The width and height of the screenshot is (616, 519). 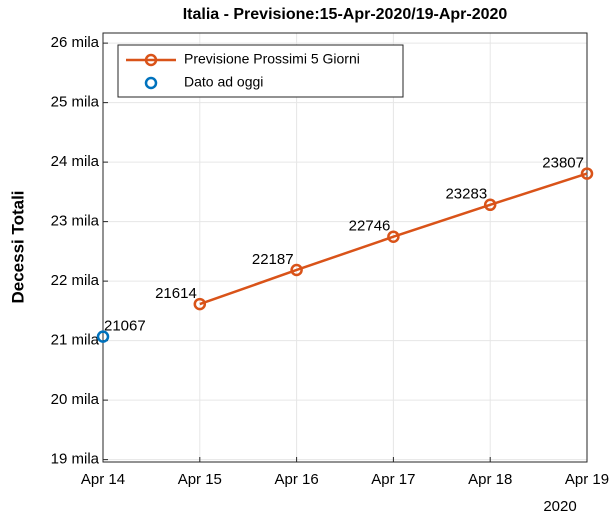 What do you see at coordinates (75, 280) in the screenshot?
I see `y-tick-label: 22 mila` at bounding box center [75, 280].